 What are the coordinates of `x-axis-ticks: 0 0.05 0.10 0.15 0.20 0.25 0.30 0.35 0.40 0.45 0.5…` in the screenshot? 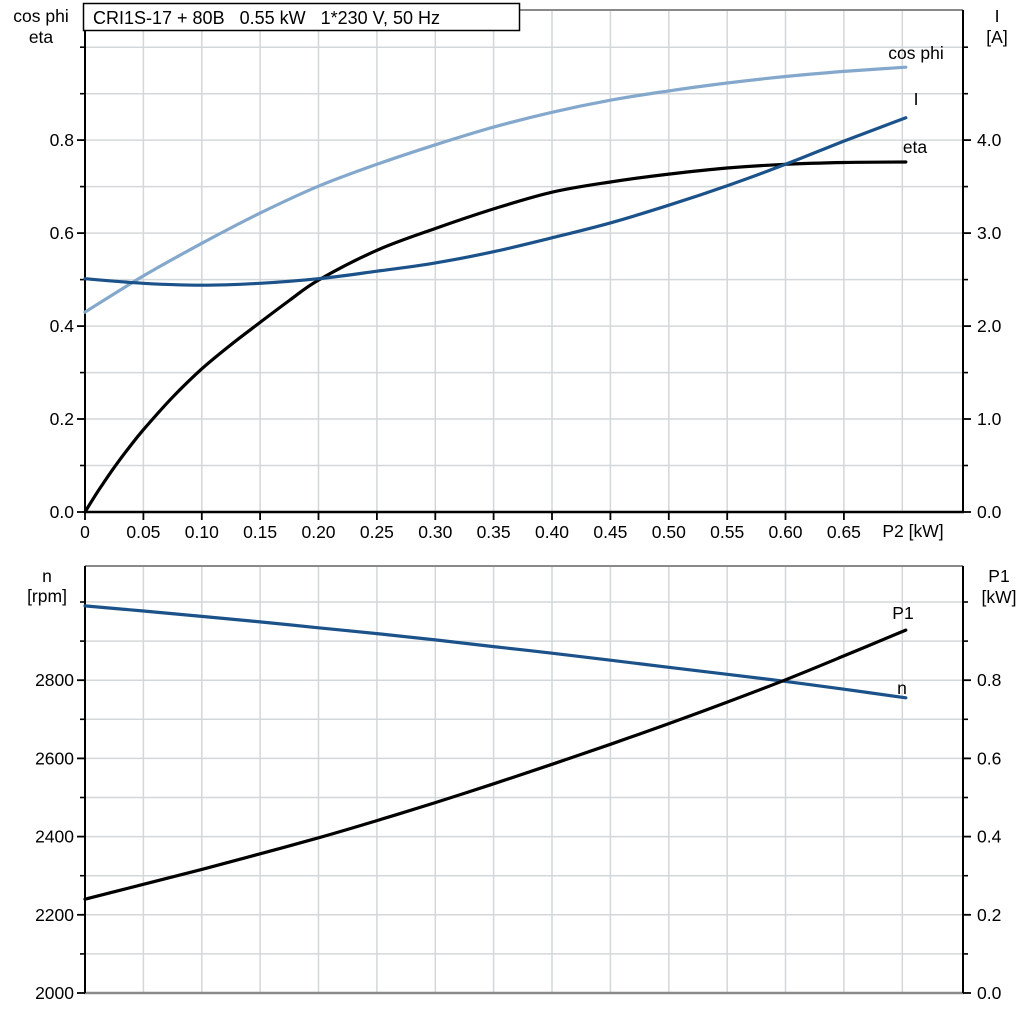 It's located at (470, 527).